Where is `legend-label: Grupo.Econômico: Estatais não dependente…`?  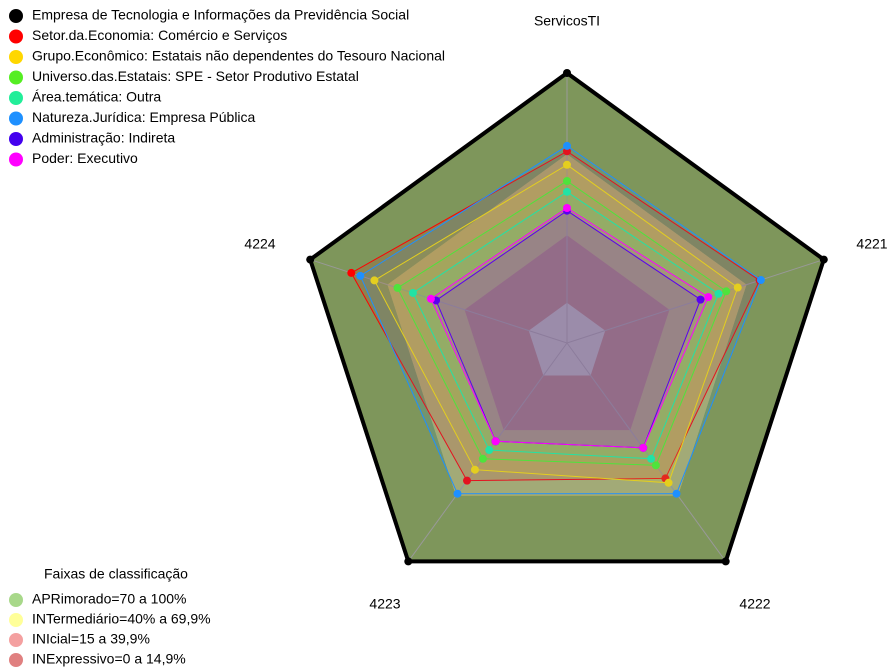 legend-label: Grupo.Econômico: Estatais não dependente… is located at coordinates (238, 56).